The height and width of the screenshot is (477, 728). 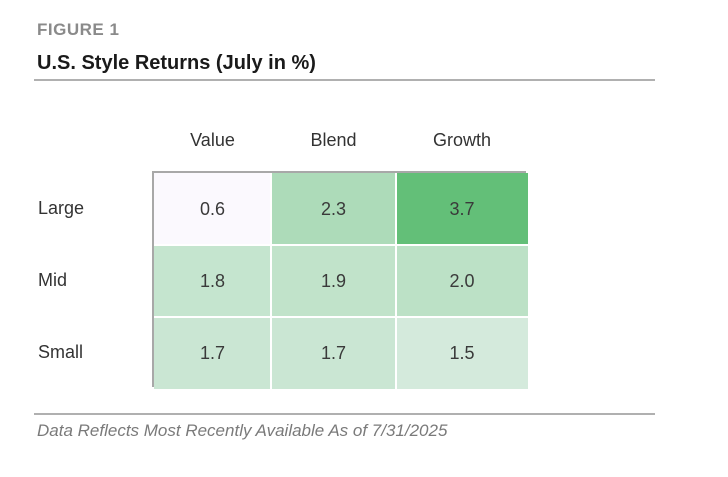 I want to click on footnote-divider, so click(x=344, y=414).